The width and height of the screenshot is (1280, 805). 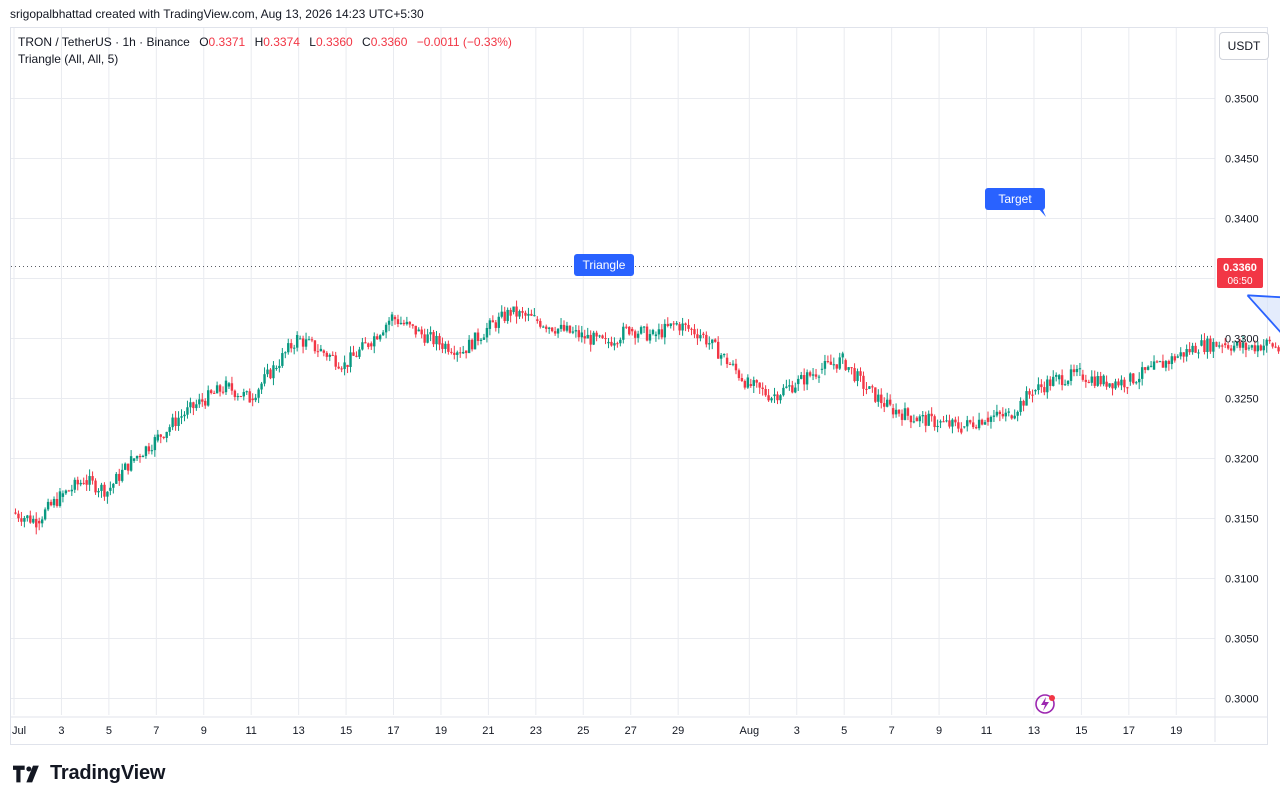 I want to click on tradingview-logo-icon, so click(x=26, y=773).